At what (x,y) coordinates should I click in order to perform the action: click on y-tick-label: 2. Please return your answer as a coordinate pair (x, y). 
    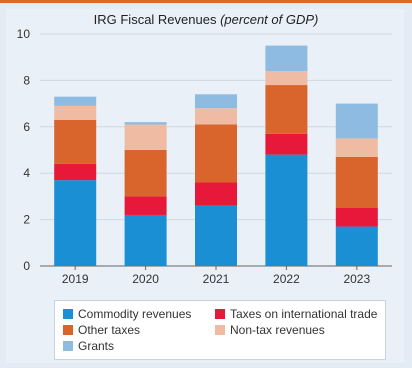
    Looking at the image, I should click on (26, 220).